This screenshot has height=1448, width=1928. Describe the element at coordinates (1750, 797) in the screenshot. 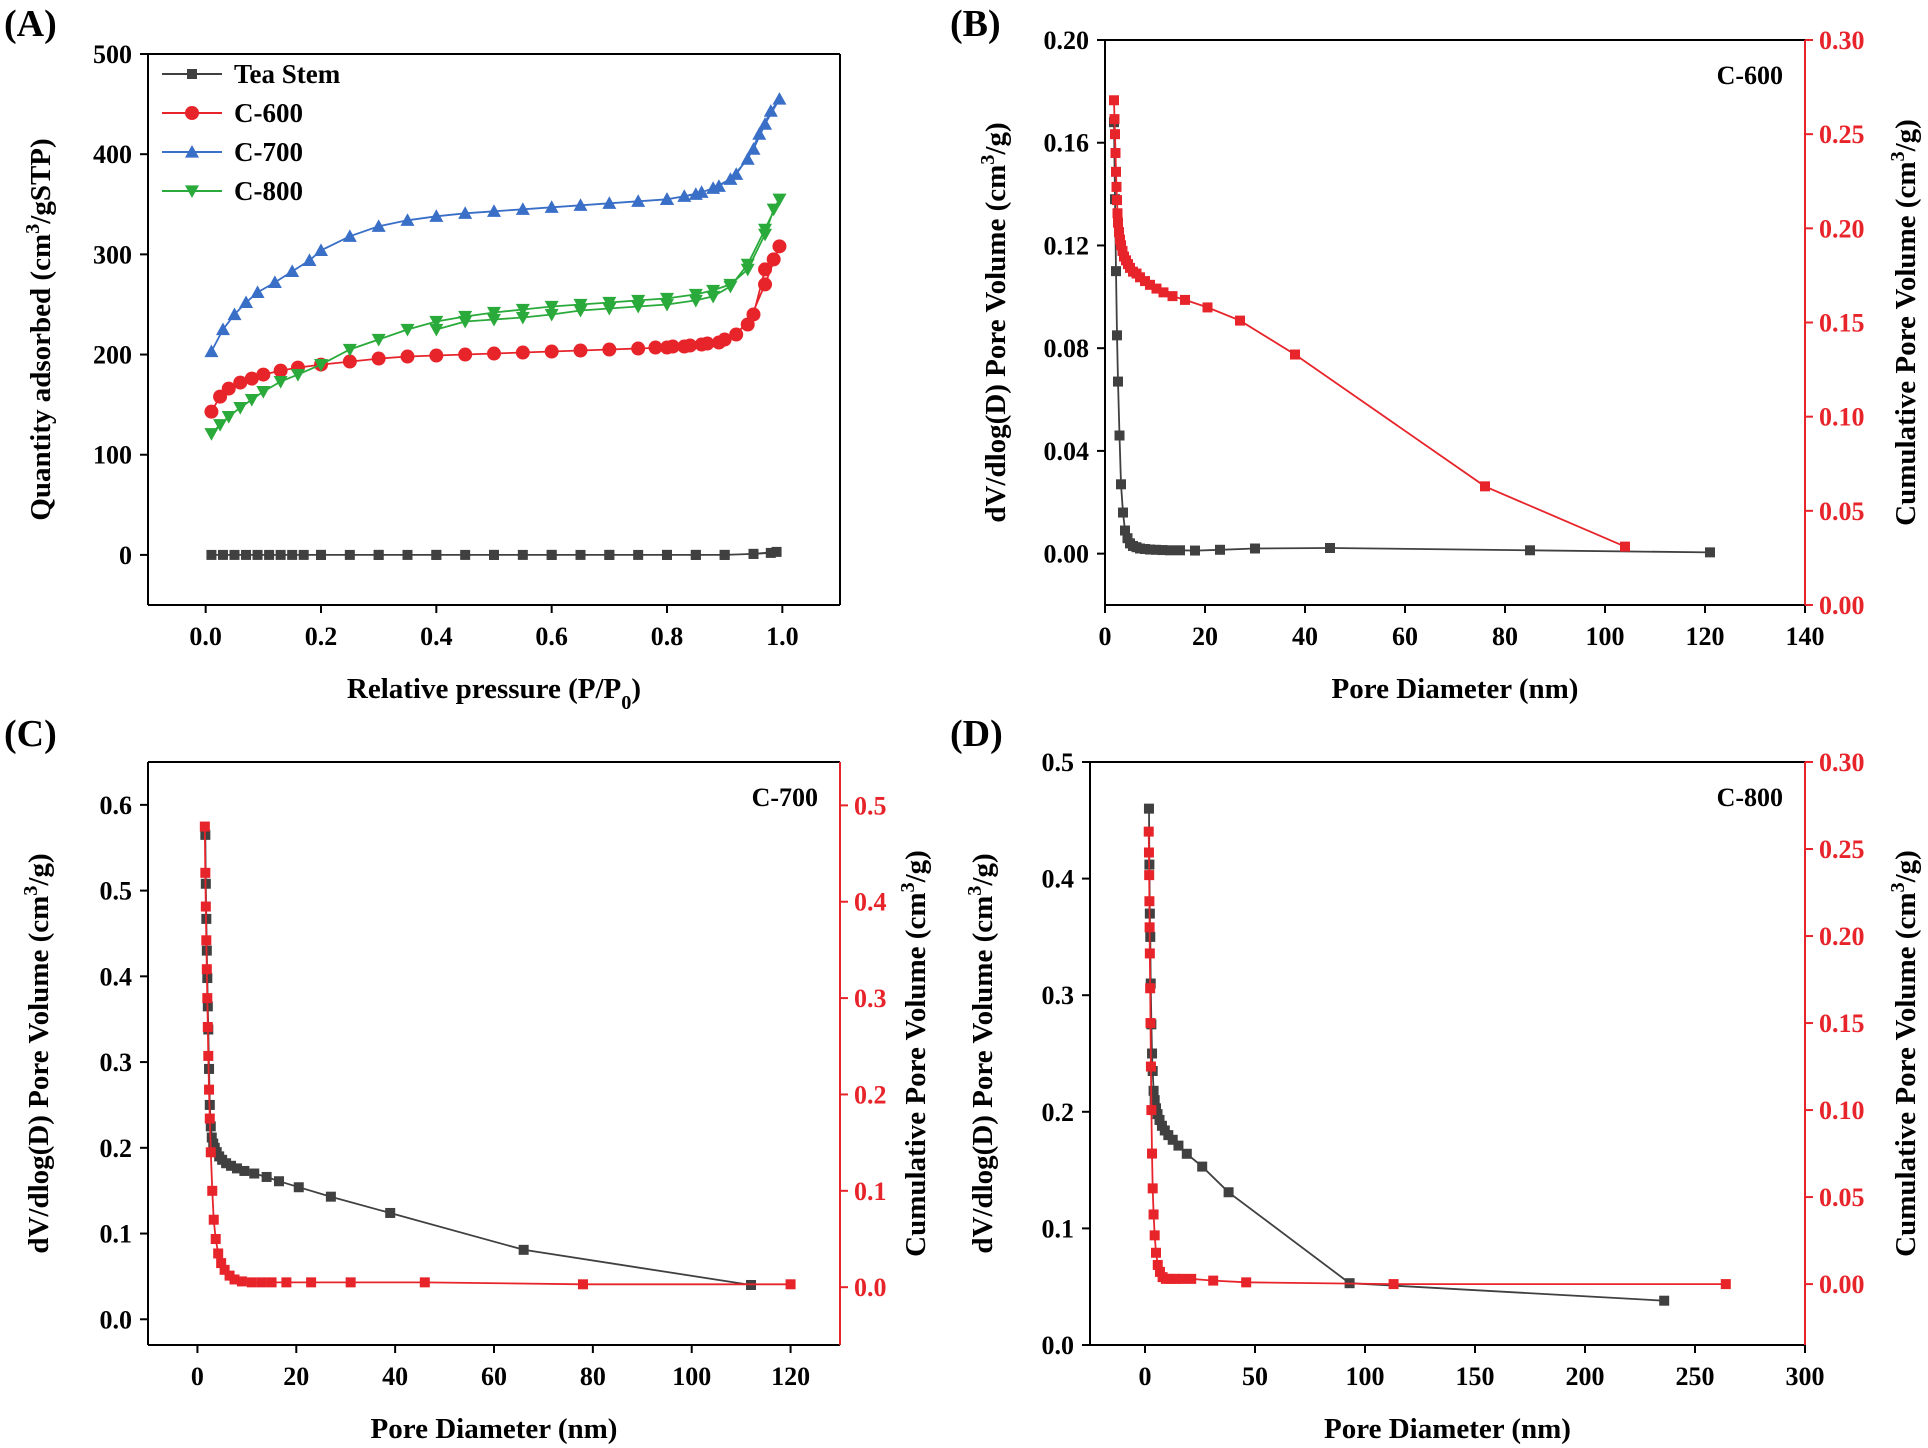

I see `sample-annotation: C-800` at that location.